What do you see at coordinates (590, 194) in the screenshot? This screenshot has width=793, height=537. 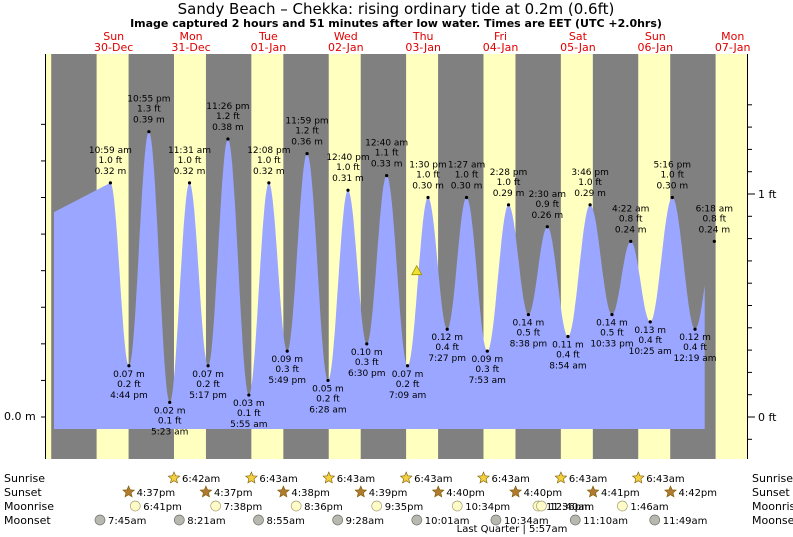 I see `high-tide-m: 0.29 m` at bounding box center [590, 194].